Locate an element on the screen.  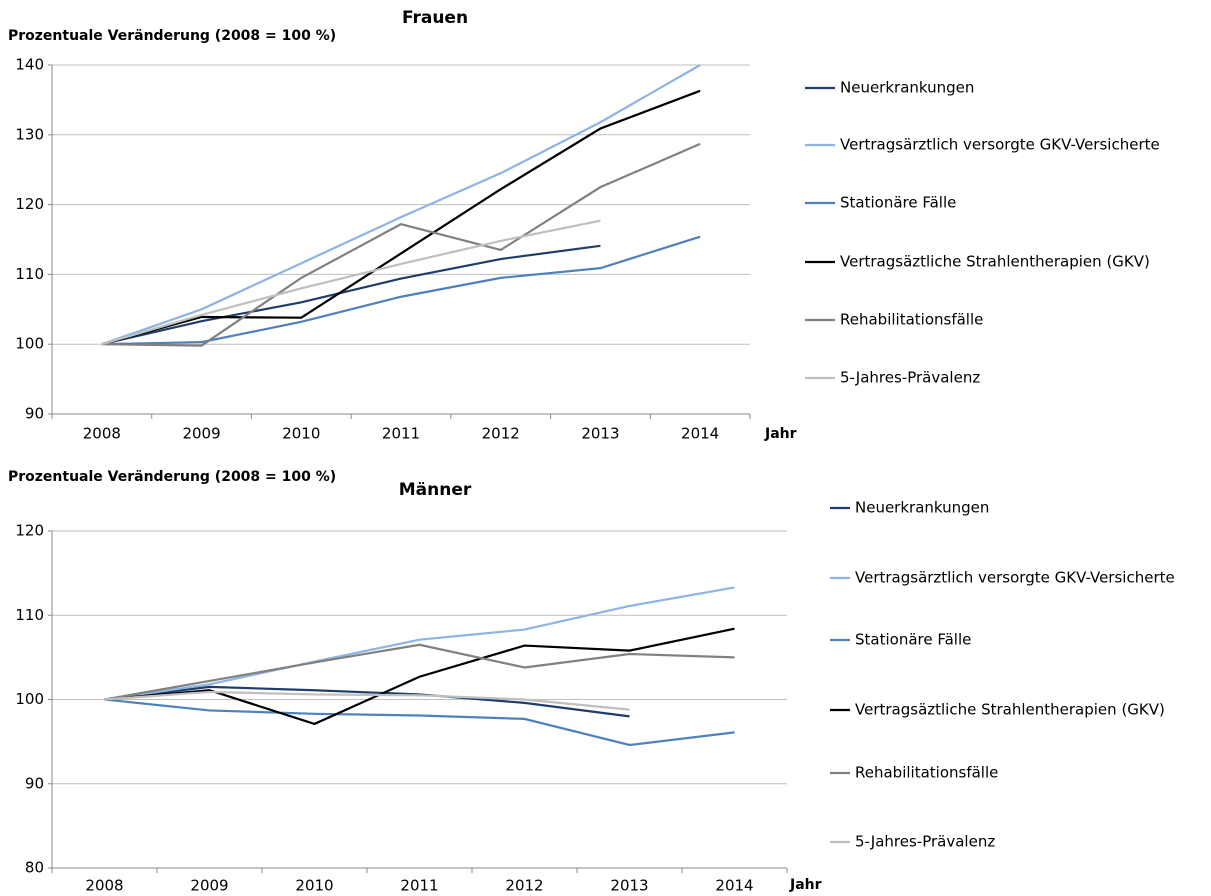
y-tick-label: 80 is located at coordinates (34, 868).